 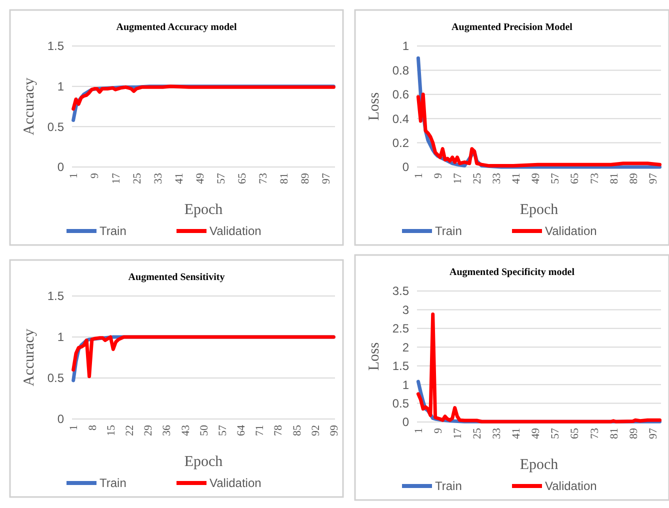 What do you see at coordinates (186, 430) in the screenshot?
I see `x-tick-label: 43` at bounding box center [186, 430].